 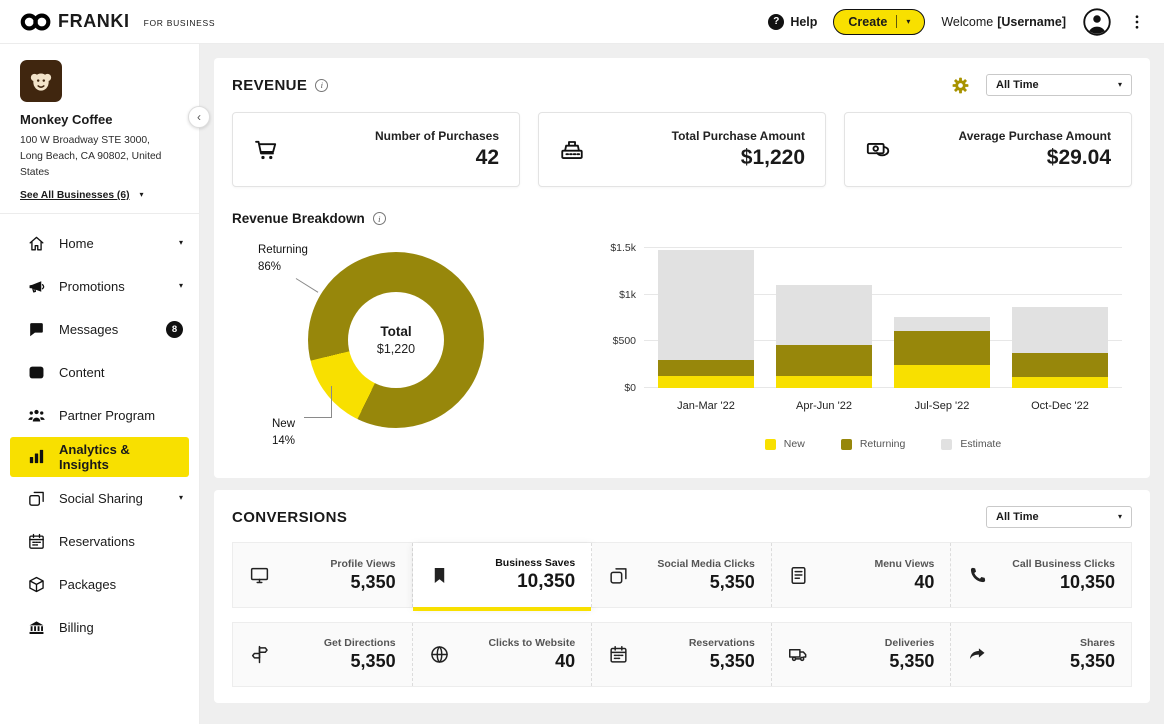 What do you see at coordinates (323, 654) in the screenshot?
I see `conversion-tile-get-directions: Get Directions 5,350` at bounding box center [323, 654].